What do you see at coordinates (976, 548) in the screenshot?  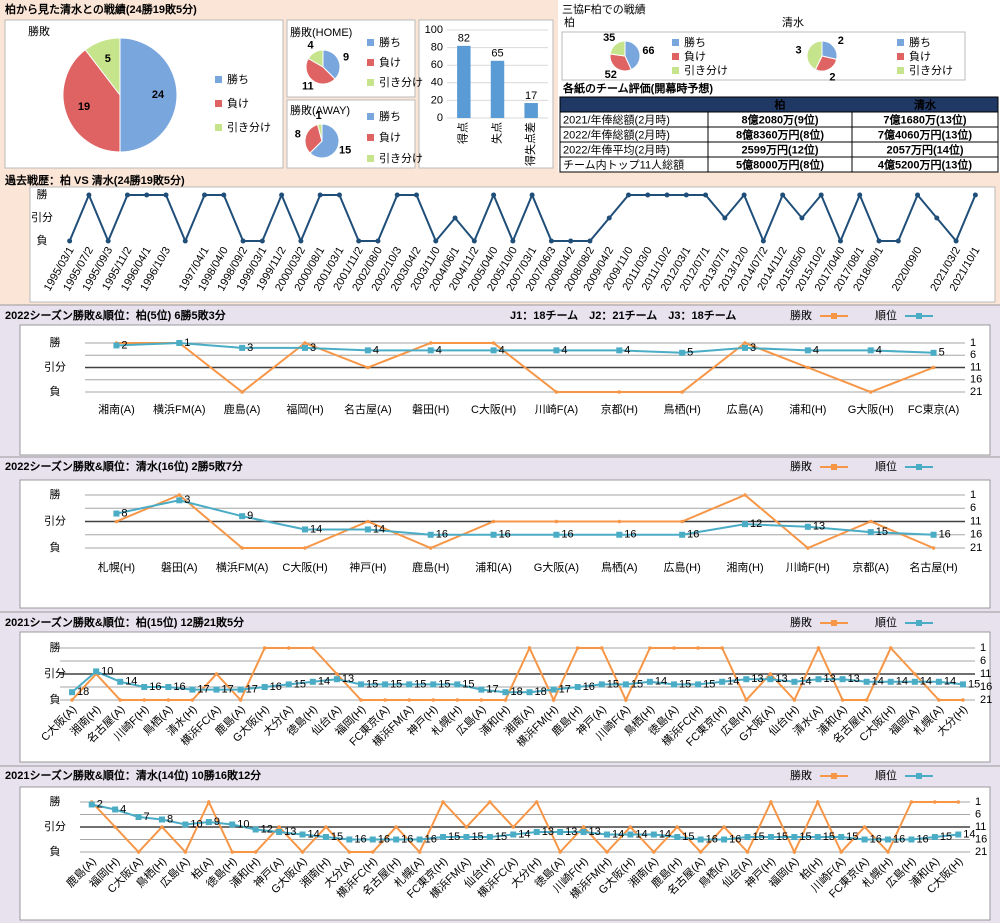 I see `y2-tick-label: 21` at bounding box center [976, 548].